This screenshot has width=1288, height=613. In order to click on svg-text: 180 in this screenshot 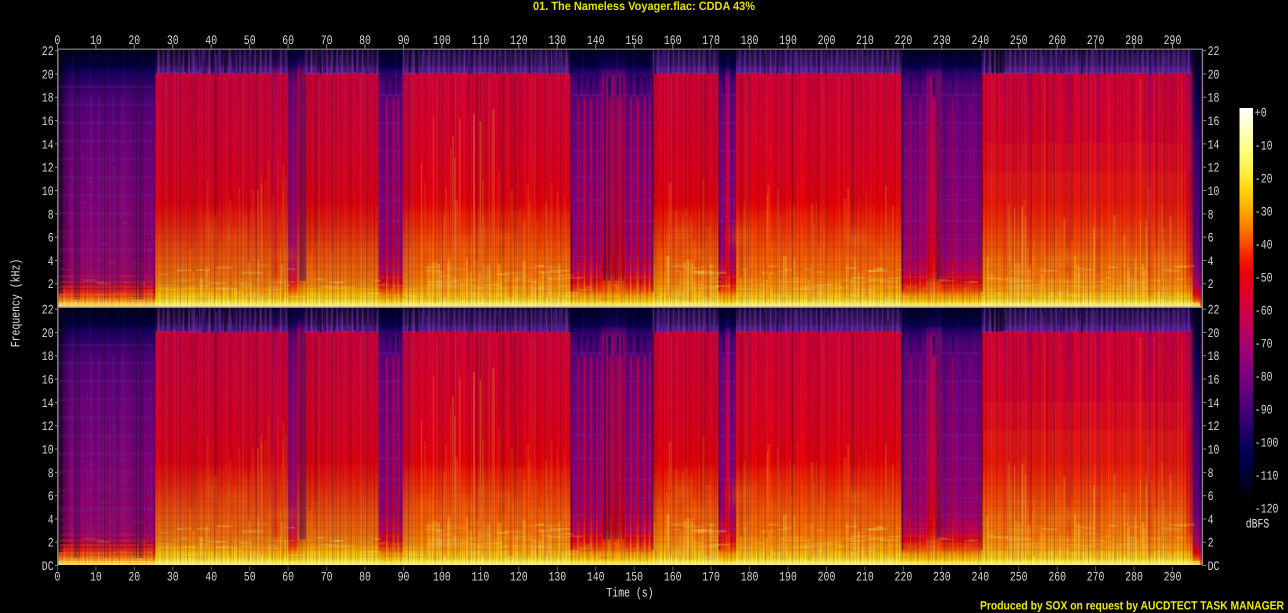, I will do `click(750, 40)`.